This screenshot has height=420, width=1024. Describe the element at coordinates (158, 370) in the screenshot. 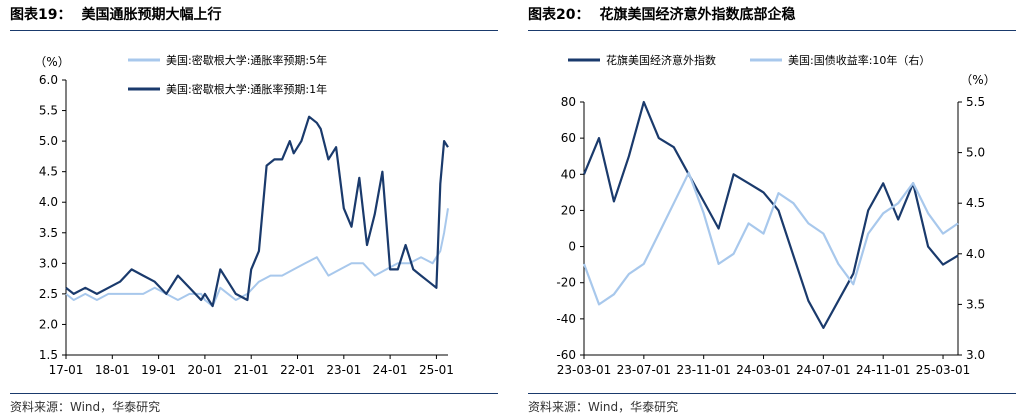

I see `x-tick-label: 19-01` at that location.